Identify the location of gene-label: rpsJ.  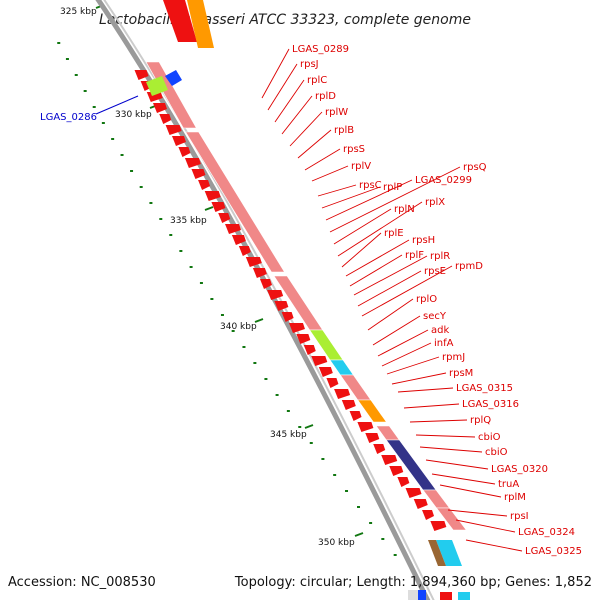
(309, 64).